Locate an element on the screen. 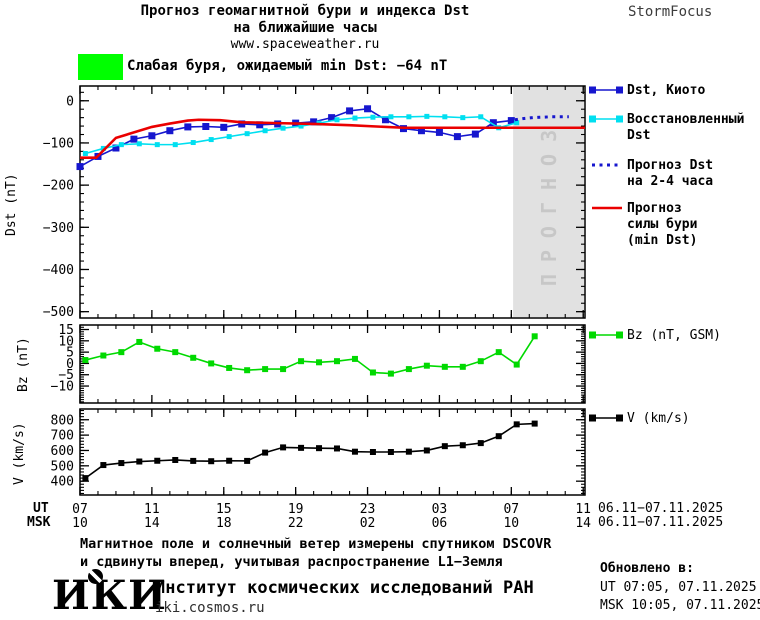 This screenshot has width=760, height=620. legend-v: V (km/s) is located at coordinates (658, 418).